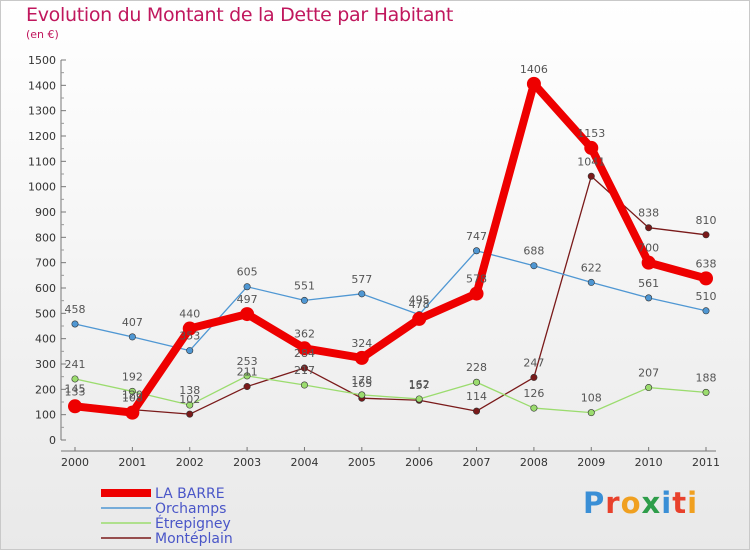  What do you see at coordinates (613, 503) in the screenshot?
I see `logo-letter: r` at bounding box center [613, 503].